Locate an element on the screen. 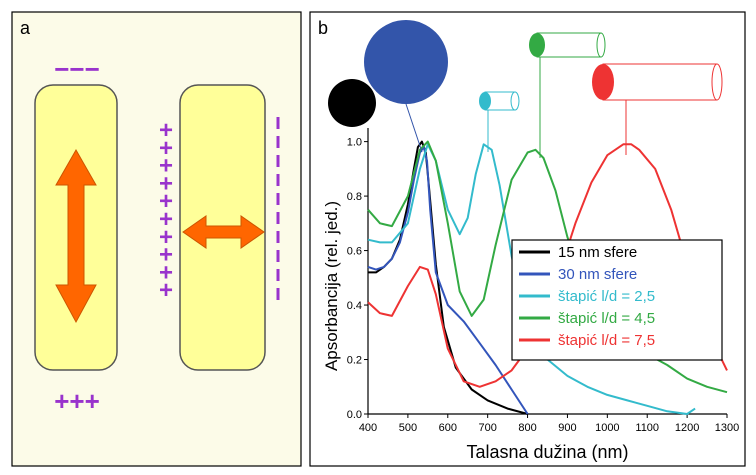 This screenshot has height=475, width=756. x-tick-label: 600 is located at coordinates (448, 428).